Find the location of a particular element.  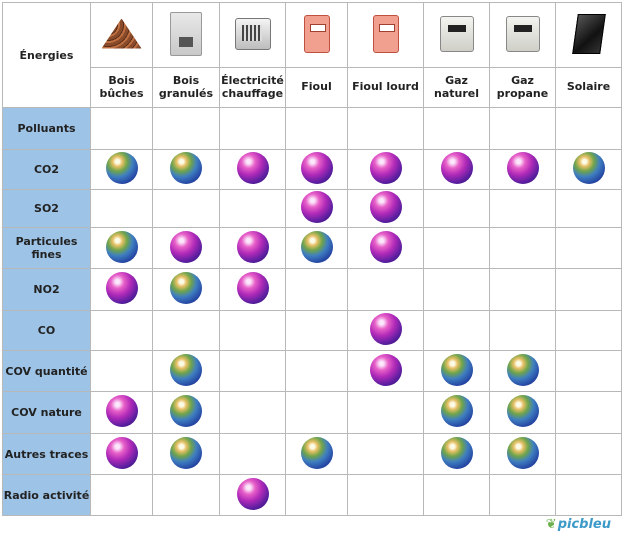

column-header: Fioul lourd is located at coordinates (385, 87).